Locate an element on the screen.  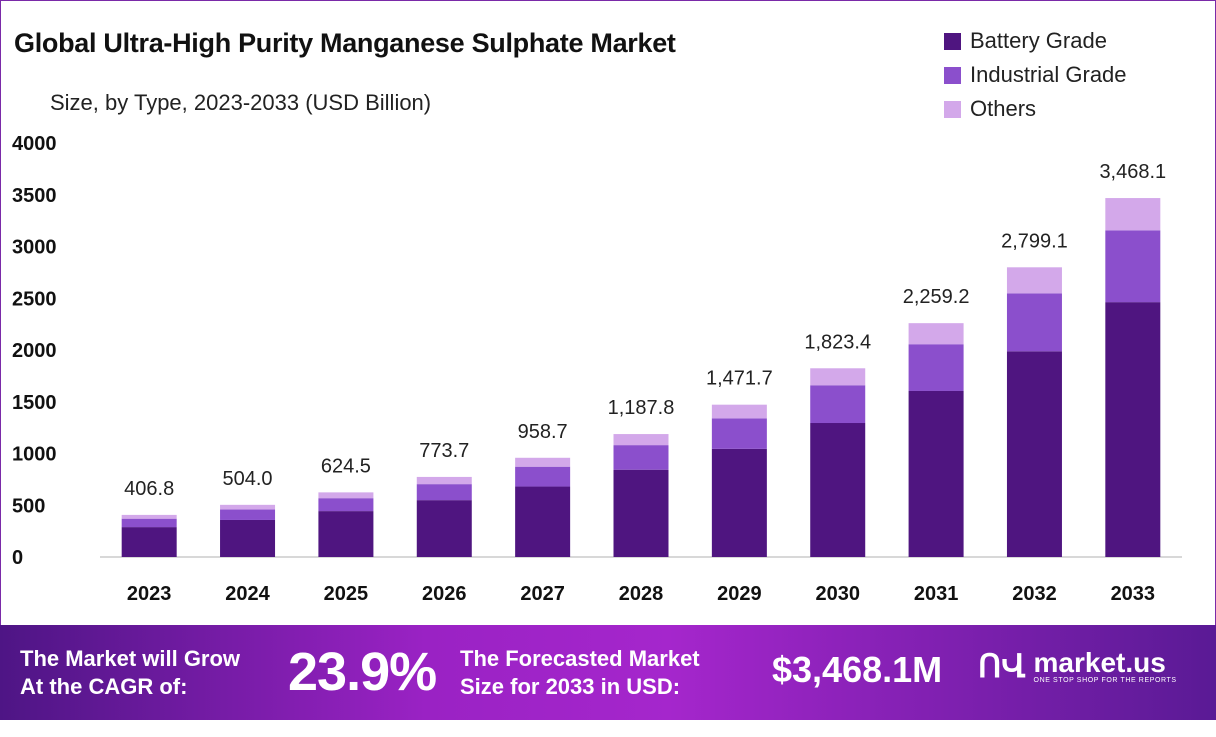
legend-item-industrial-grade: Industrial Grade is located at coordinates (1035, 75).